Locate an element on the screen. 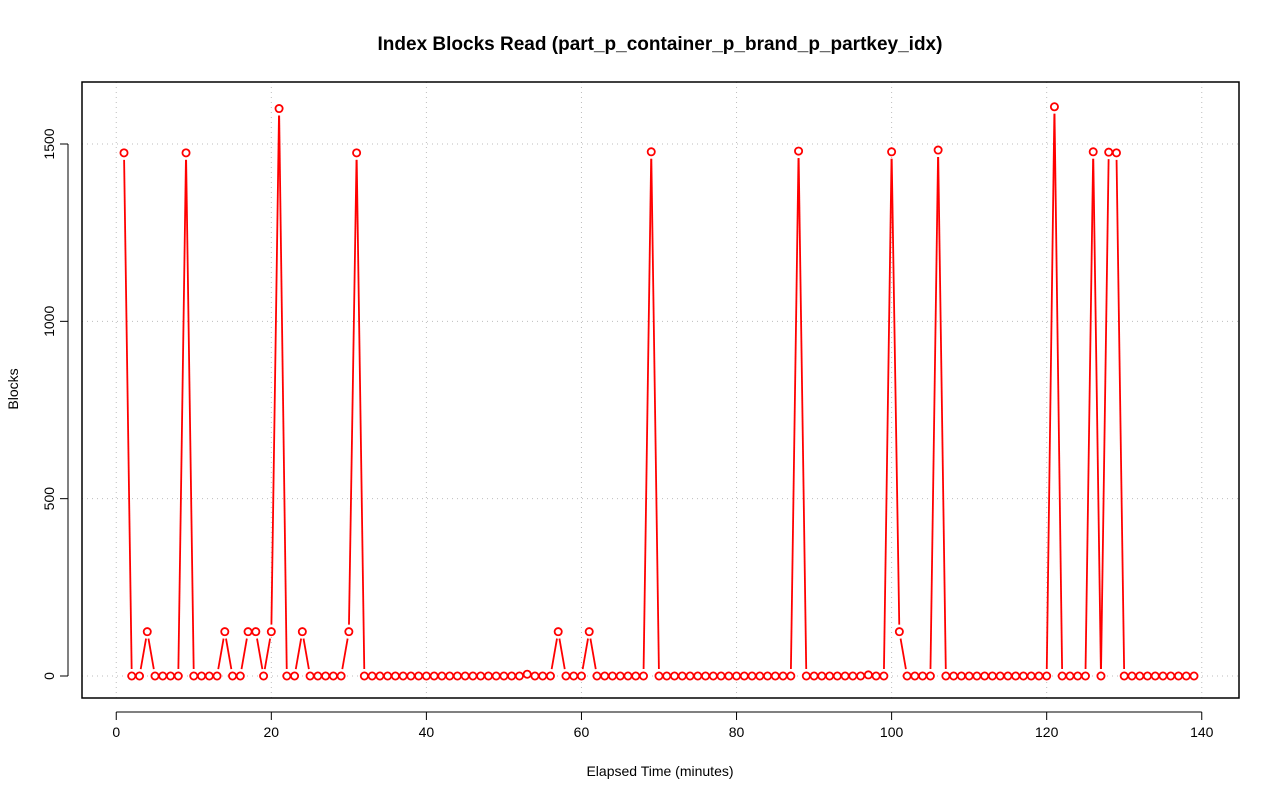  x-tick-label: 80 is located at coordinates (737, 732).